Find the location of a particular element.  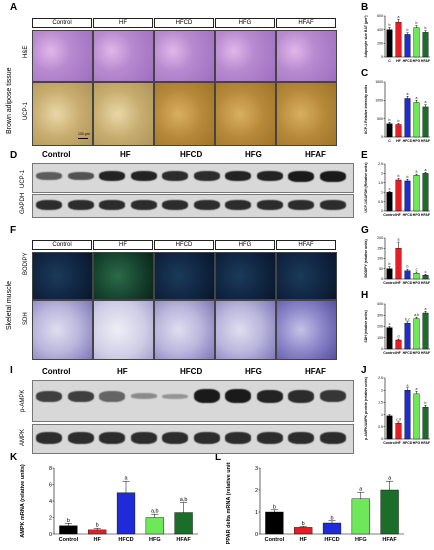

sdh-image-hfg is located at coordinates (245, 330).